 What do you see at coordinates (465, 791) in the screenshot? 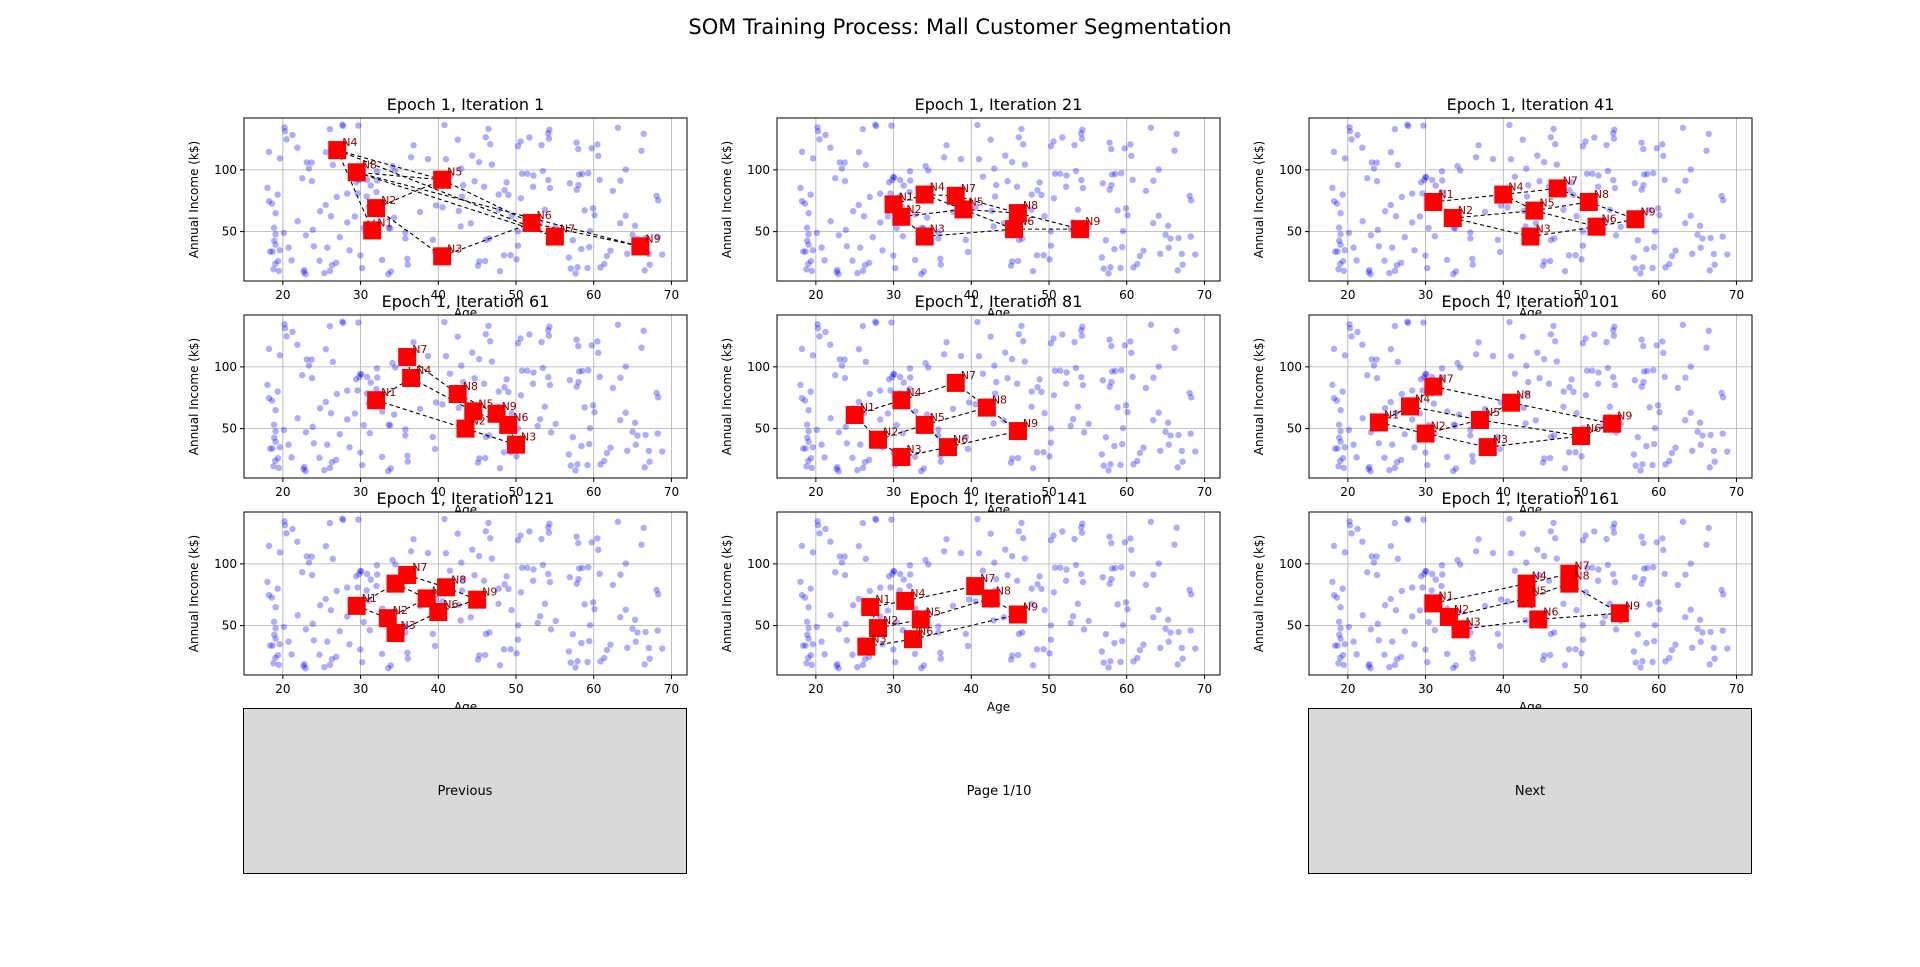
I see `previous-button: Previous` at bounding box center [465, 791].